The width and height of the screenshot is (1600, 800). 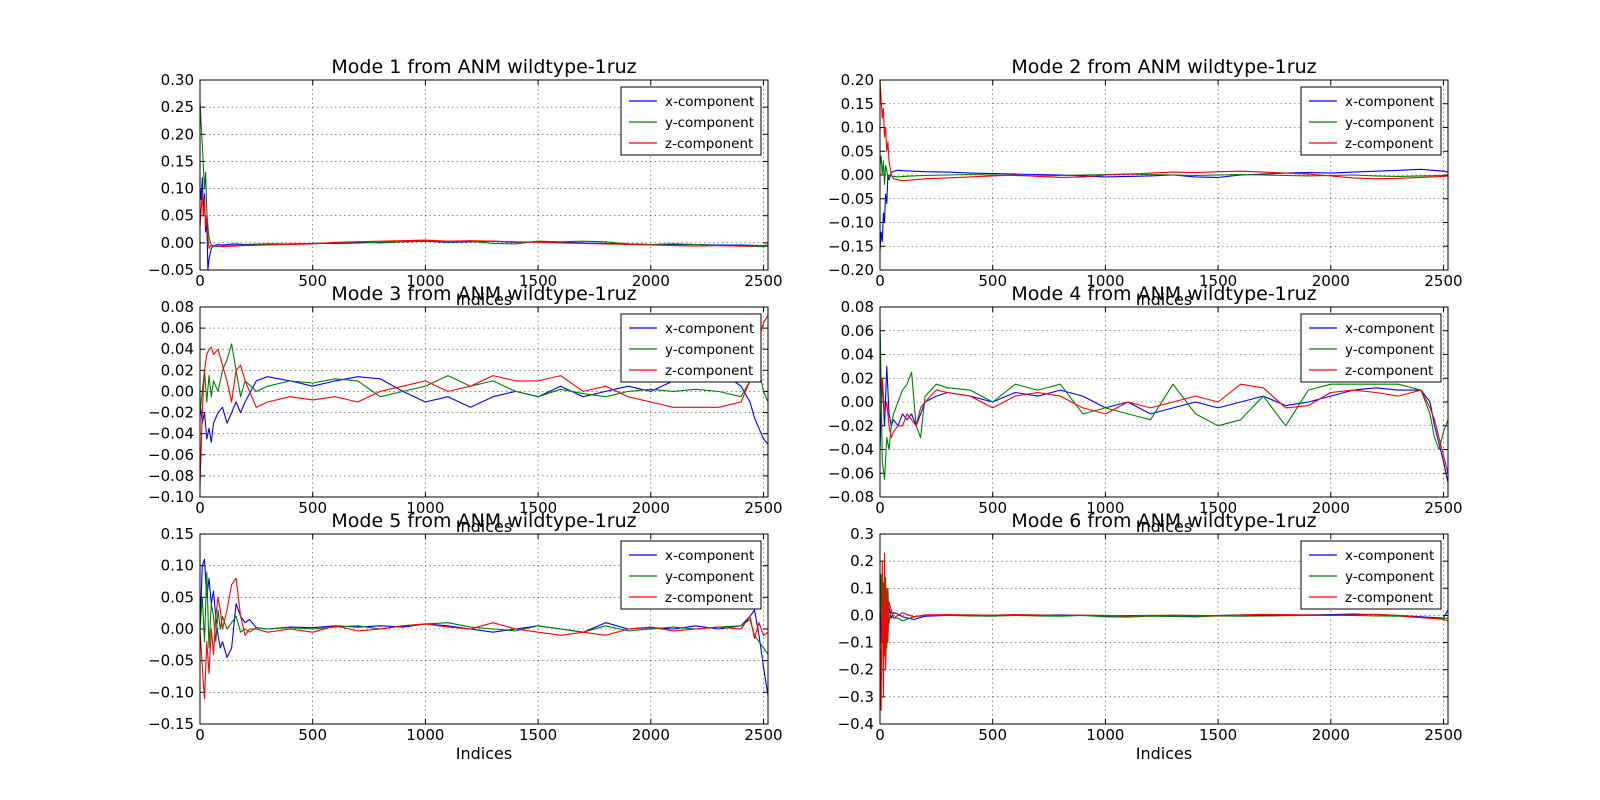 What do you see at coordinates (177, 307) in the screenshot?
I see `y-tick-label: 0.08` at bounding box center [177, 307].